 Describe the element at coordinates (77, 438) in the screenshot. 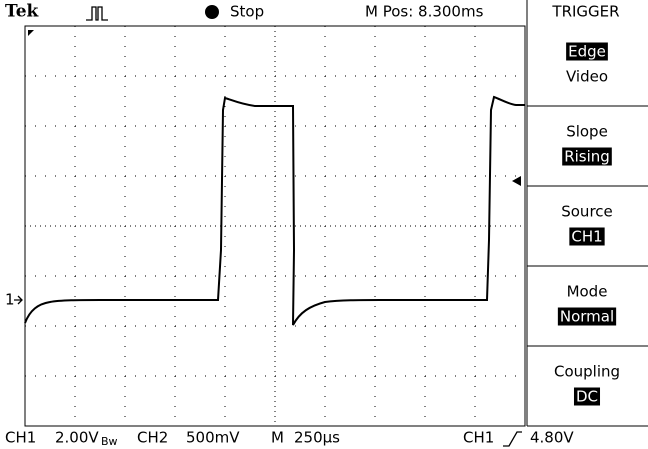

I see `ch1-scale: 2.00V` at that location.